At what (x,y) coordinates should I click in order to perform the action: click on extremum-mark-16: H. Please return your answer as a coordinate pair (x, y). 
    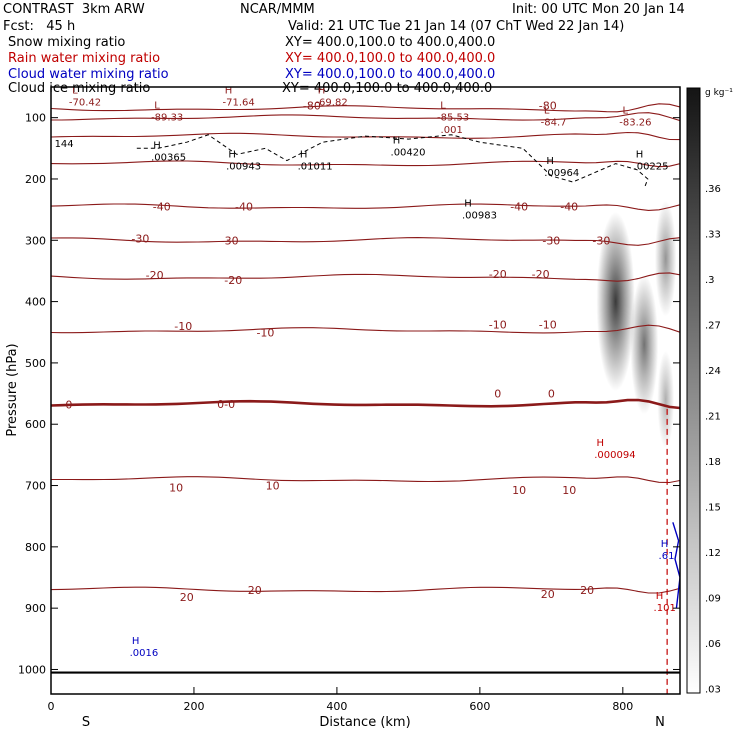
    Looking at the image, I should click on (600, 443).